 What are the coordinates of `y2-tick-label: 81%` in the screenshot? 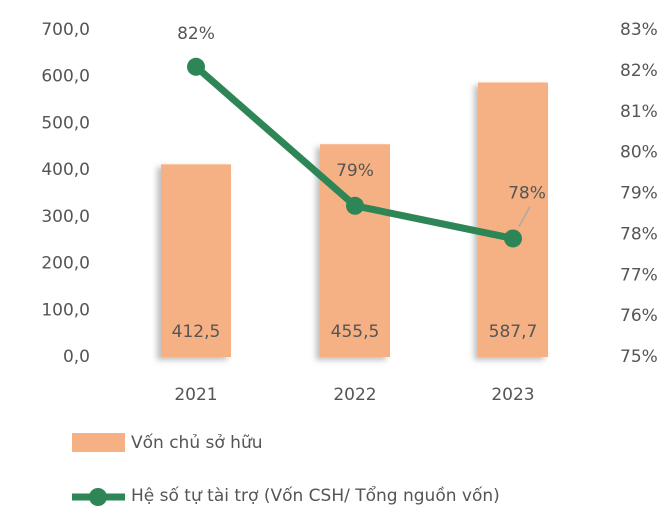 It's located at (639, 112).